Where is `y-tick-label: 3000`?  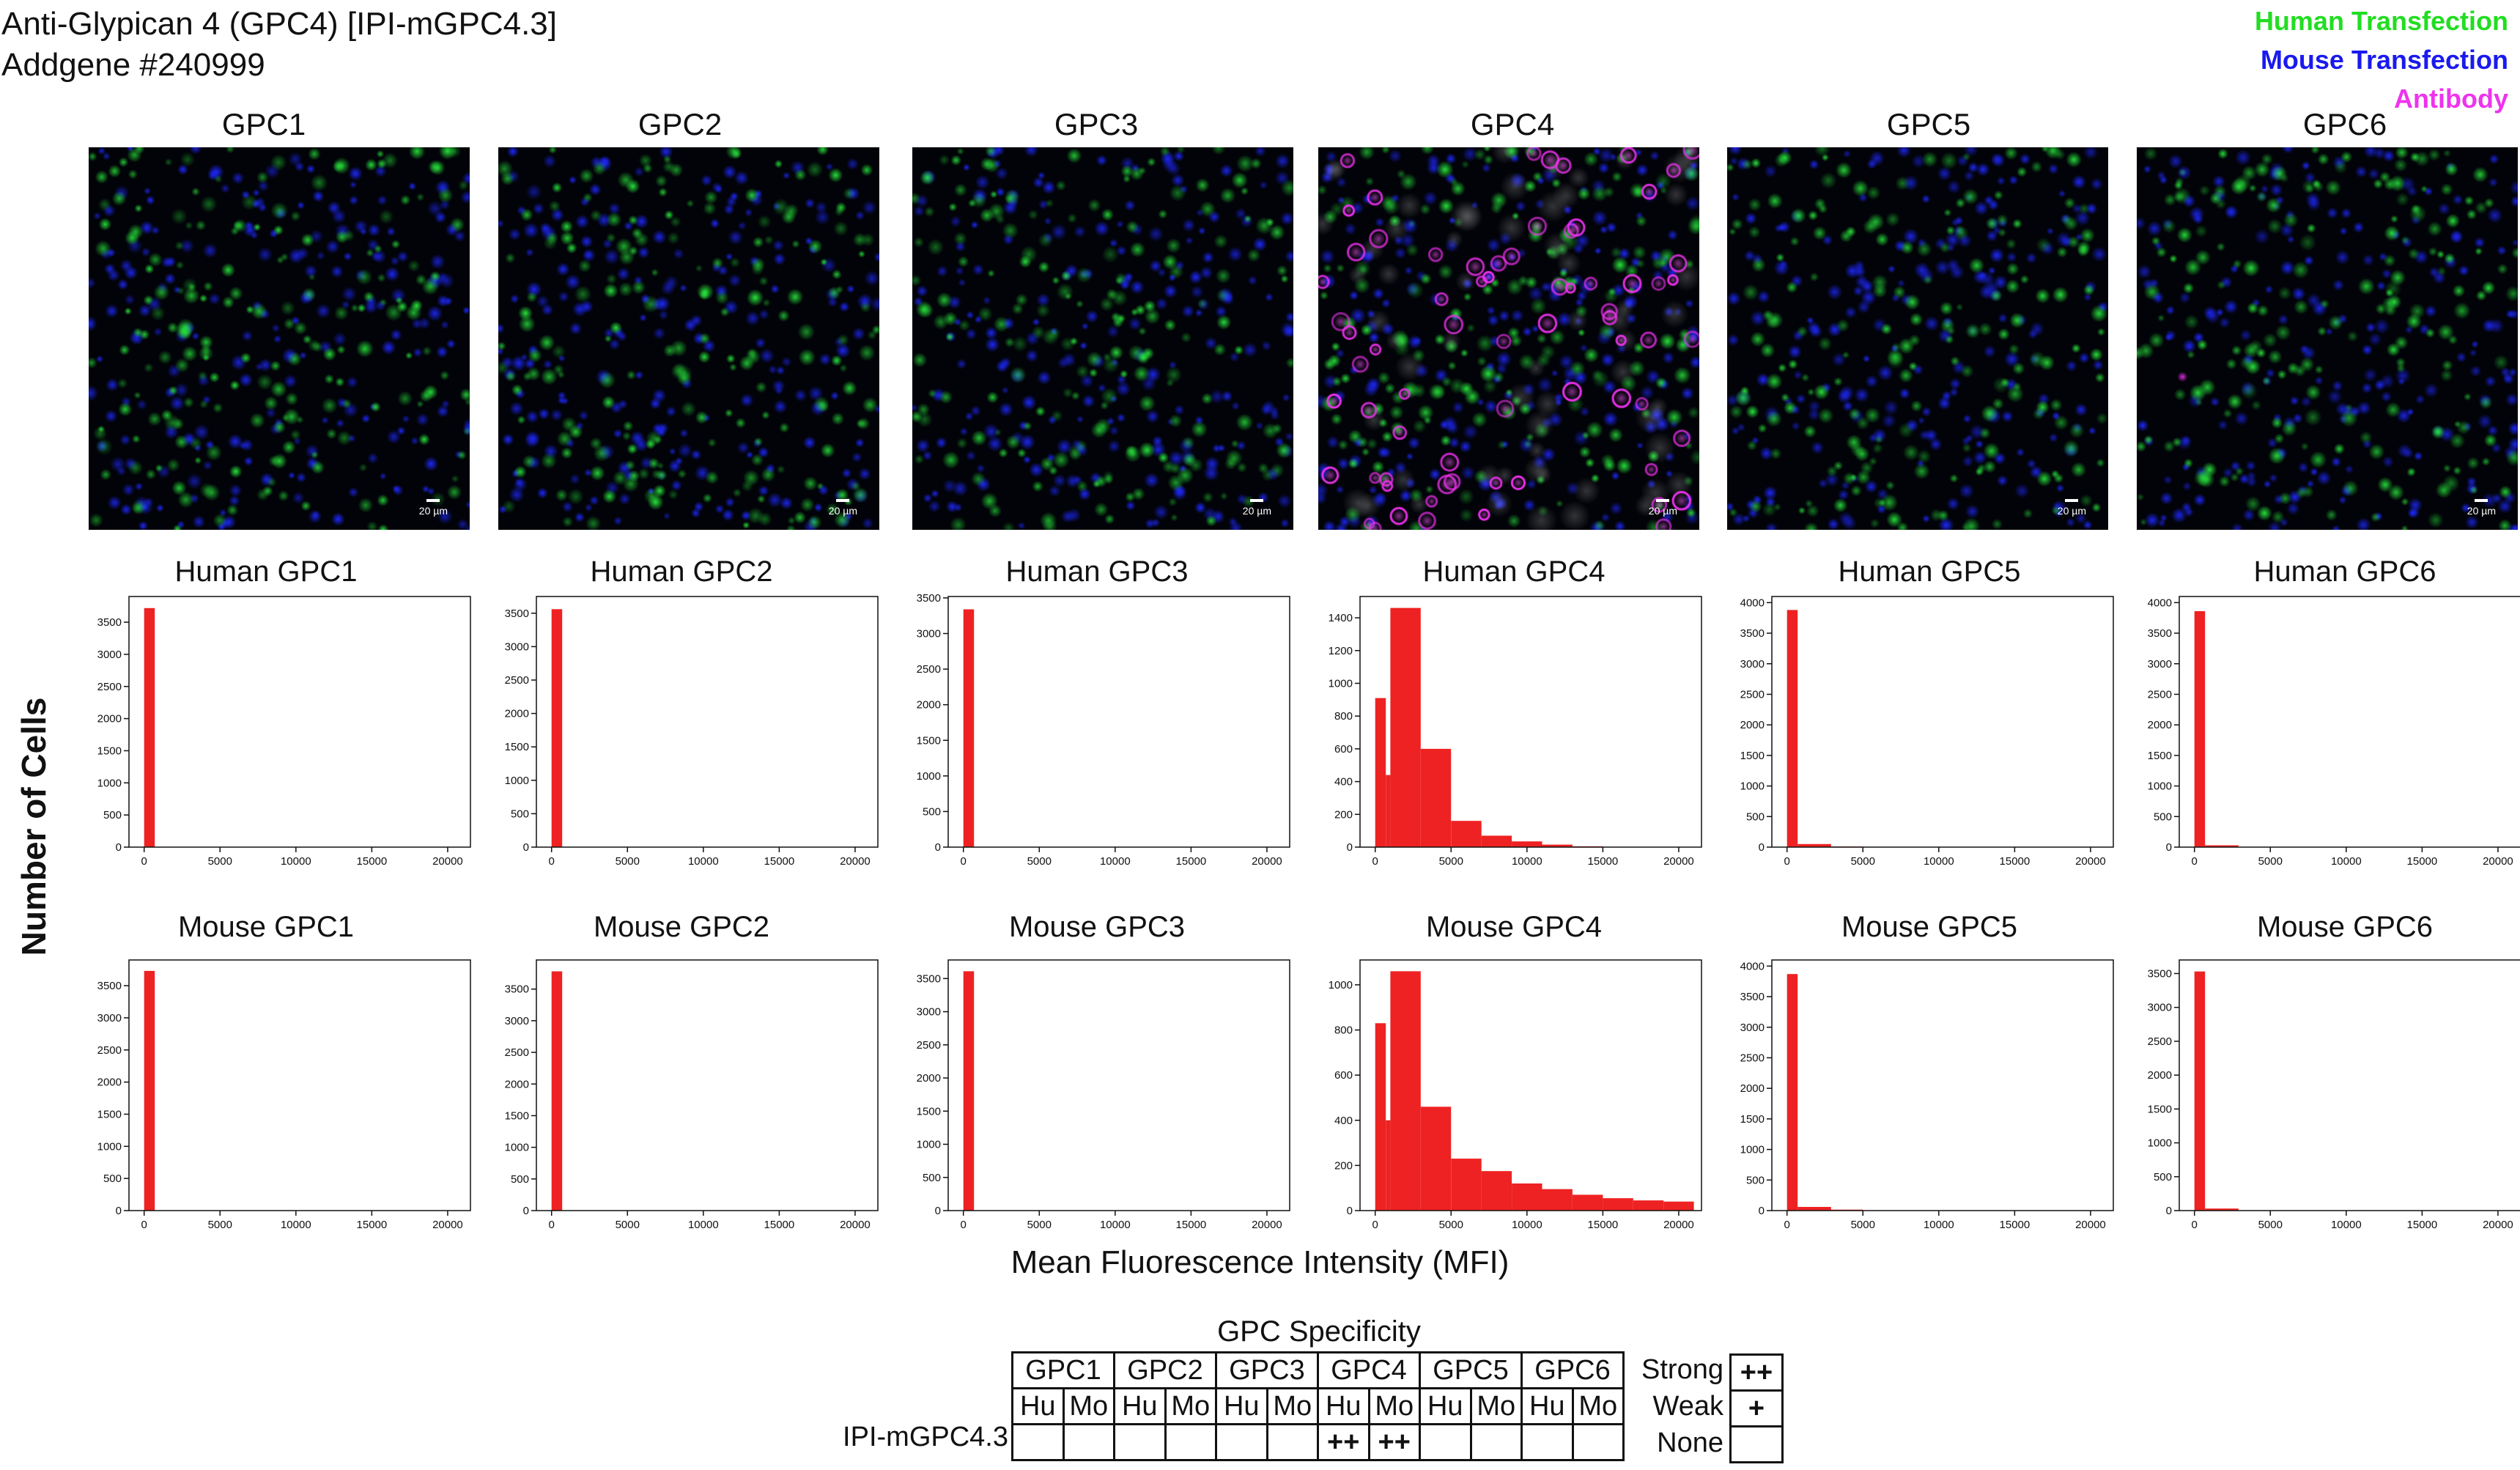 y-tick-label: 3000 is located at coordinates (109, 655).